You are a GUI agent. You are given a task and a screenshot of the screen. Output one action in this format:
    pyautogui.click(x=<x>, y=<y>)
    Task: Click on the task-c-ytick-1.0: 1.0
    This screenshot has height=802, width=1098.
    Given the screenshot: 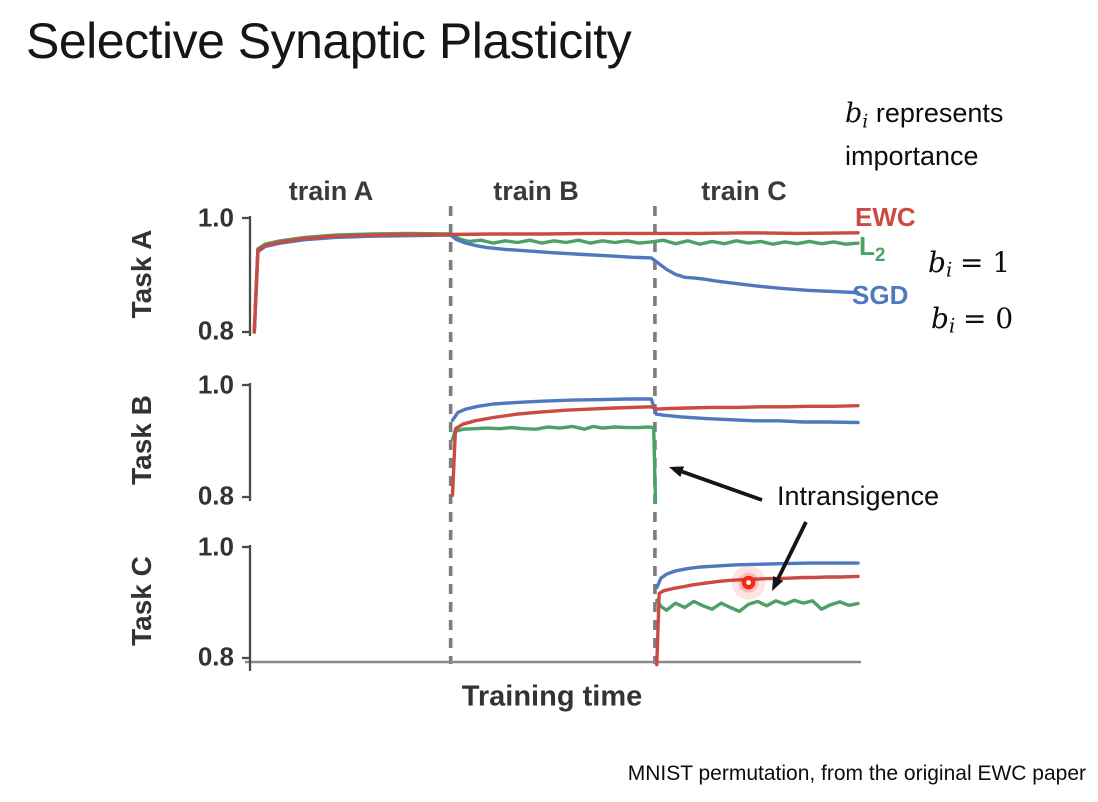 What is the action you would take?
    pyautogui.click(x=215, y=546)
    